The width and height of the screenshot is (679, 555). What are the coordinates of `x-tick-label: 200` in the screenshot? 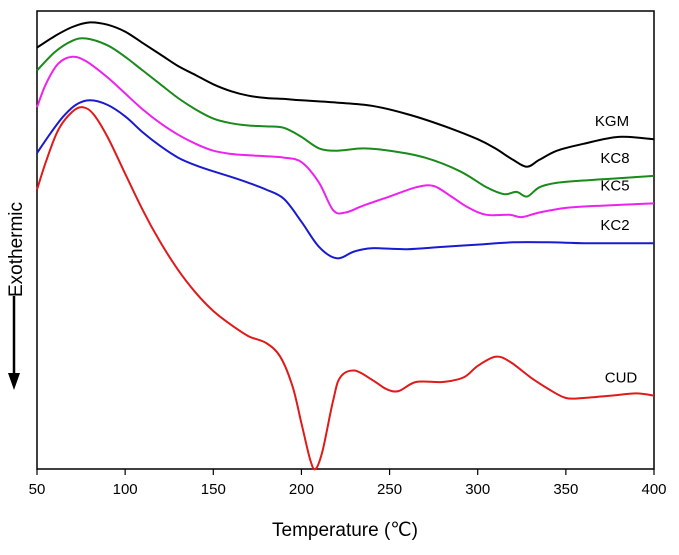 It's located at (301, 489).